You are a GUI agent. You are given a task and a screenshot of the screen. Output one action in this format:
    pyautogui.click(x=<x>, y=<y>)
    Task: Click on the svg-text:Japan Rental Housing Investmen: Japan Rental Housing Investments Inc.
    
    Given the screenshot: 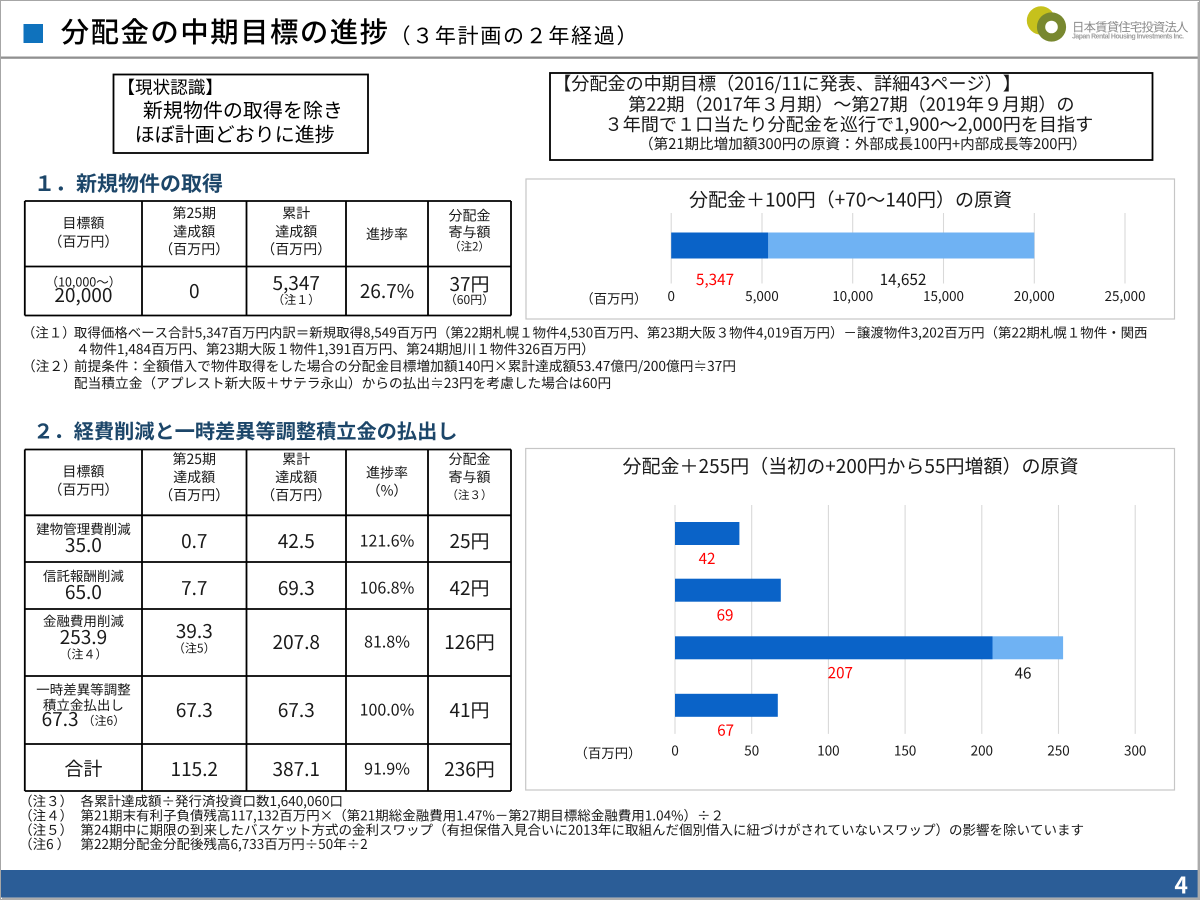 What is the action you would take?
    pyautogui.click(x=1128, y=36)
    